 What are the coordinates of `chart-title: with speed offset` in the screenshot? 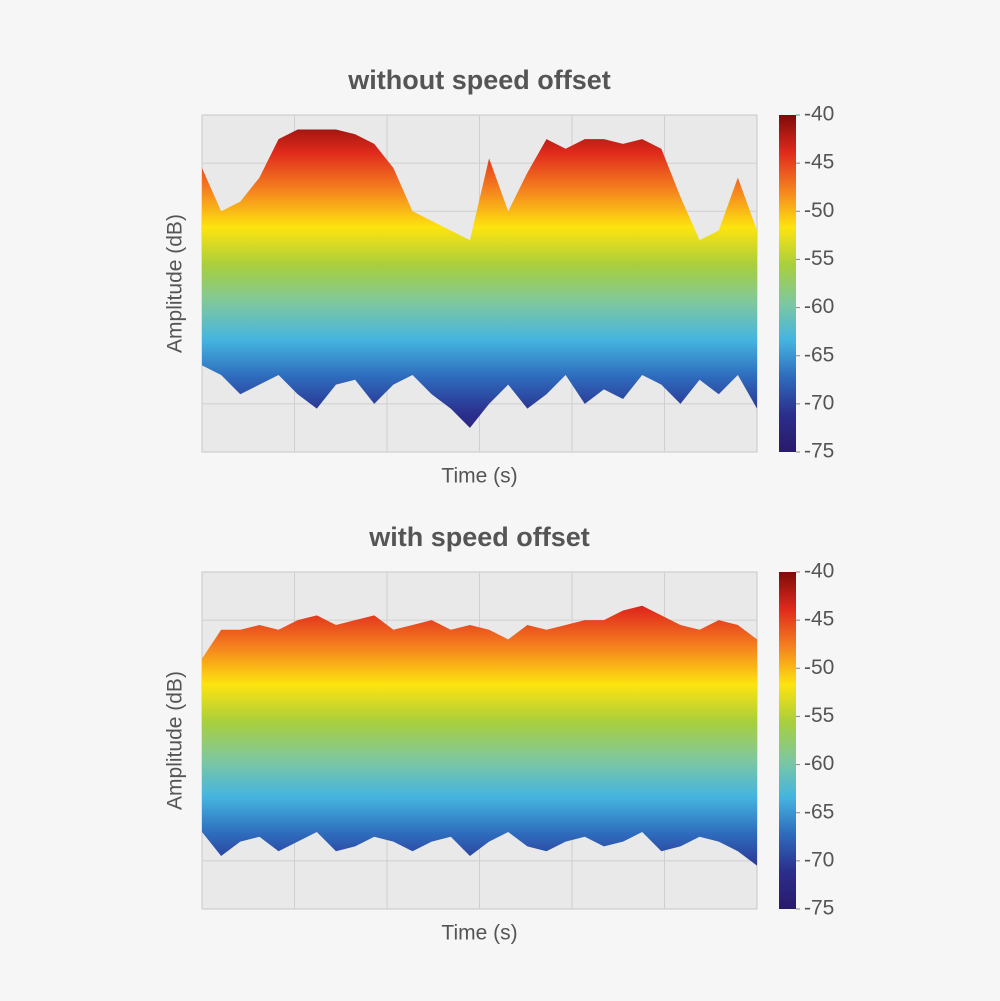 It's located at (479, 537).